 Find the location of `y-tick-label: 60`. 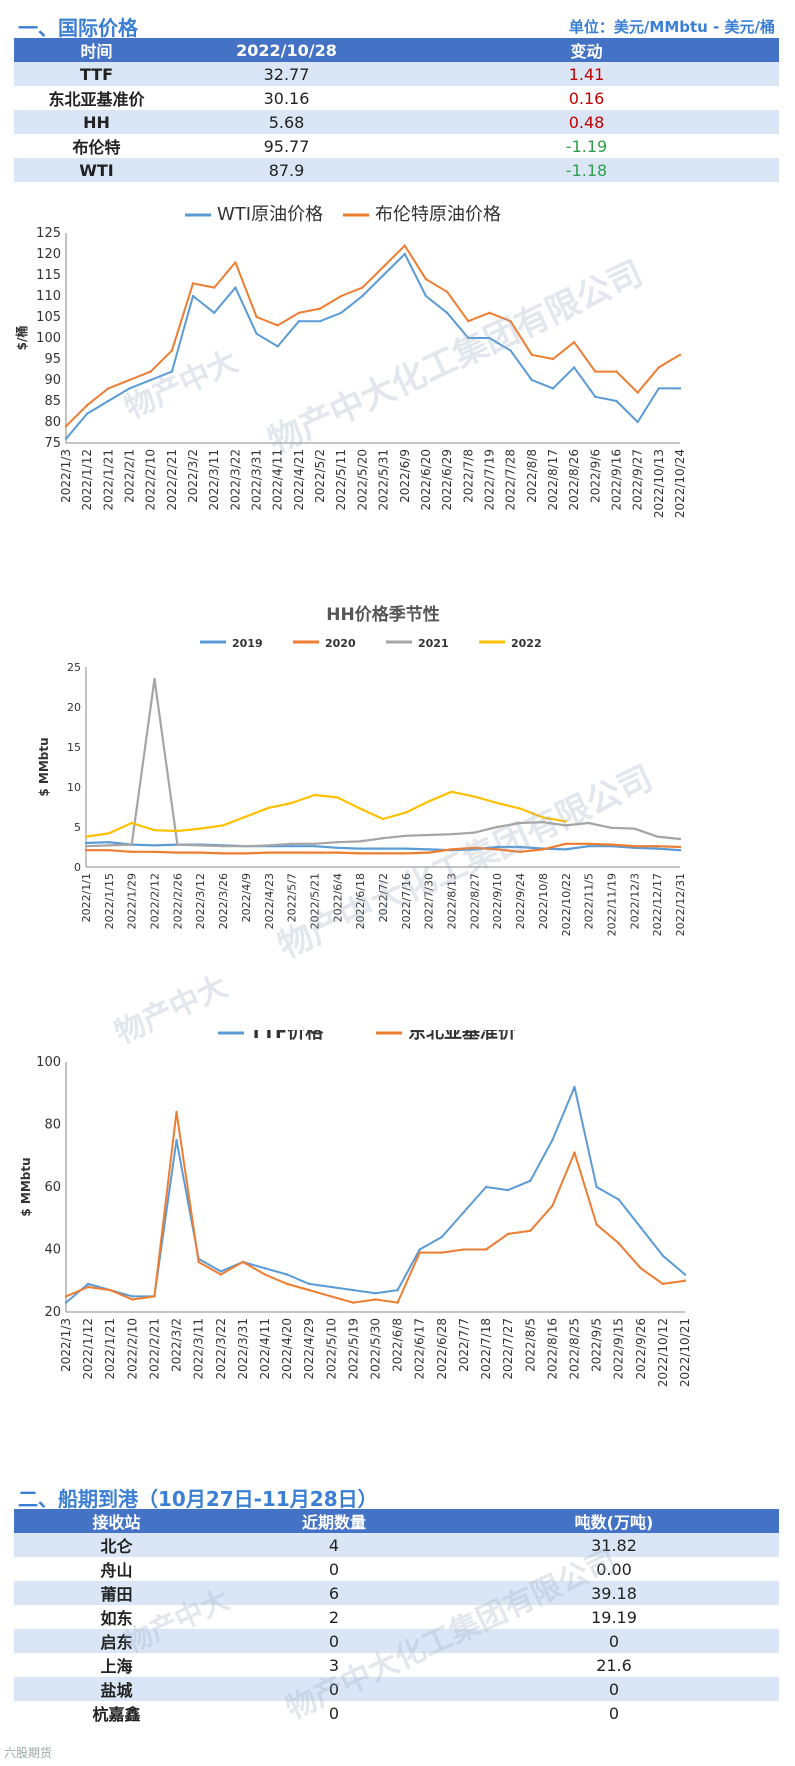

y-tick-label: 60 is located at coordinates (52, 1187).